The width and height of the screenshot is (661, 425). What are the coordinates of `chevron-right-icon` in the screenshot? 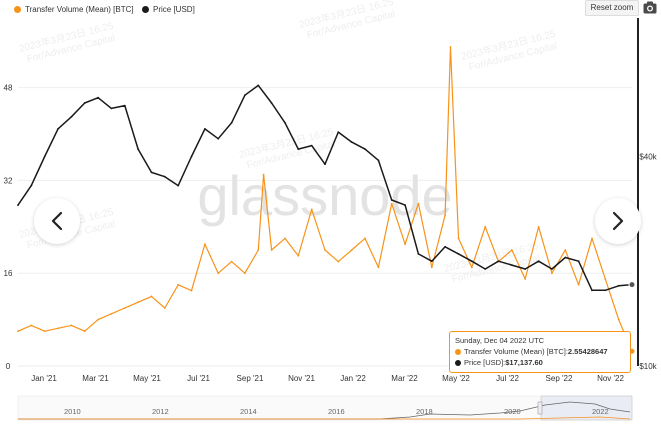 It's located at (618, 221).